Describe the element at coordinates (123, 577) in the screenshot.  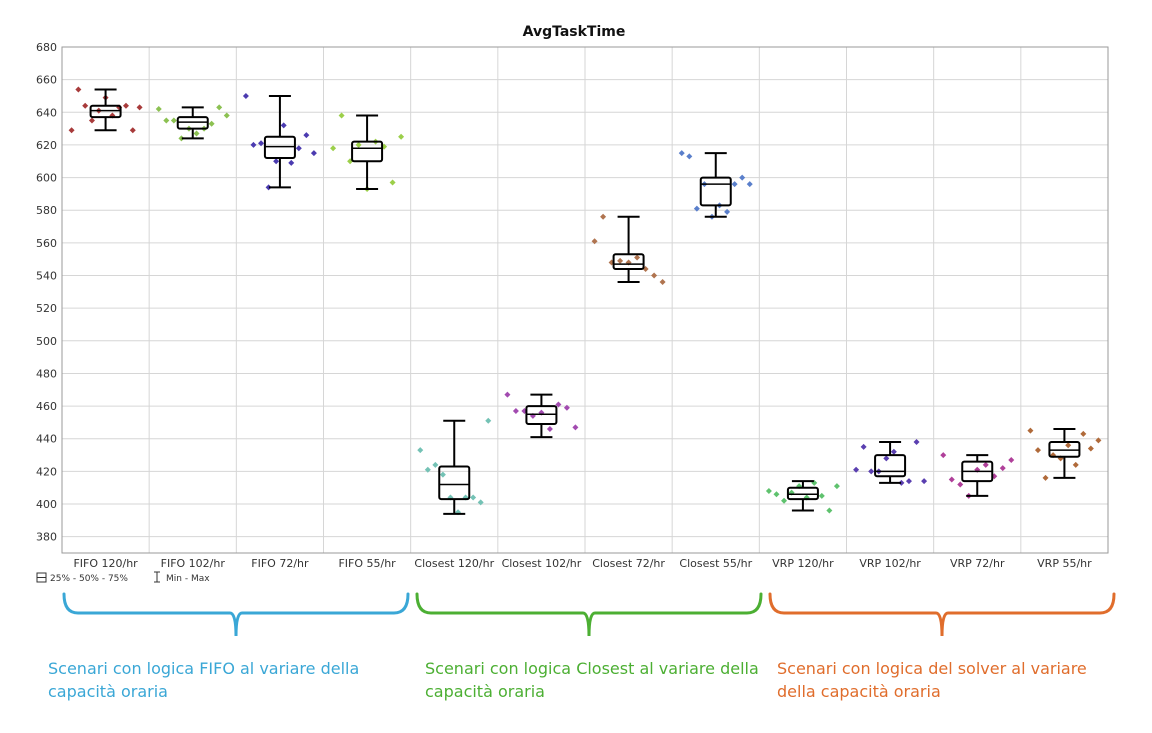
I see `legend: 25% - 50% - 75% Min - Max` at that location.